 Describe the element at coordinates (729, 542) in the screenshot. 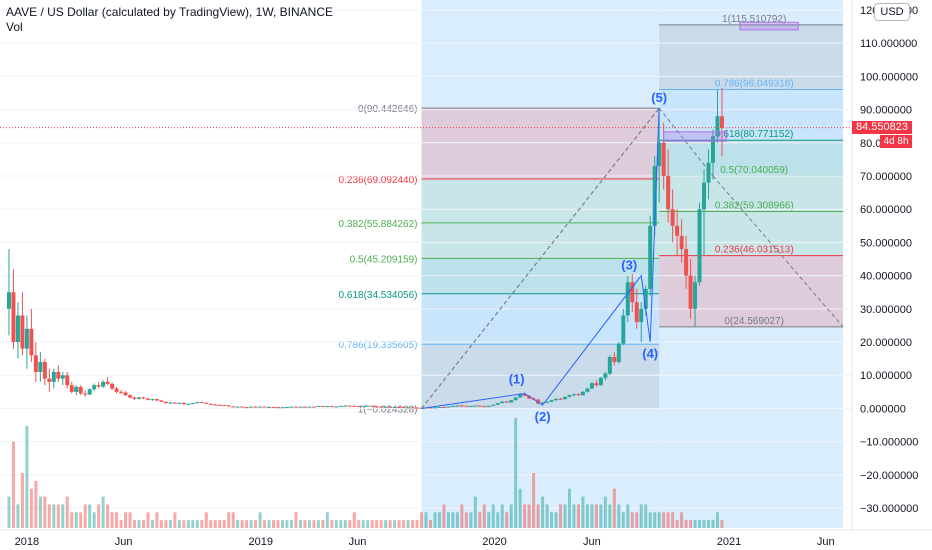

I see `time-axis-label: 2021` at that location.